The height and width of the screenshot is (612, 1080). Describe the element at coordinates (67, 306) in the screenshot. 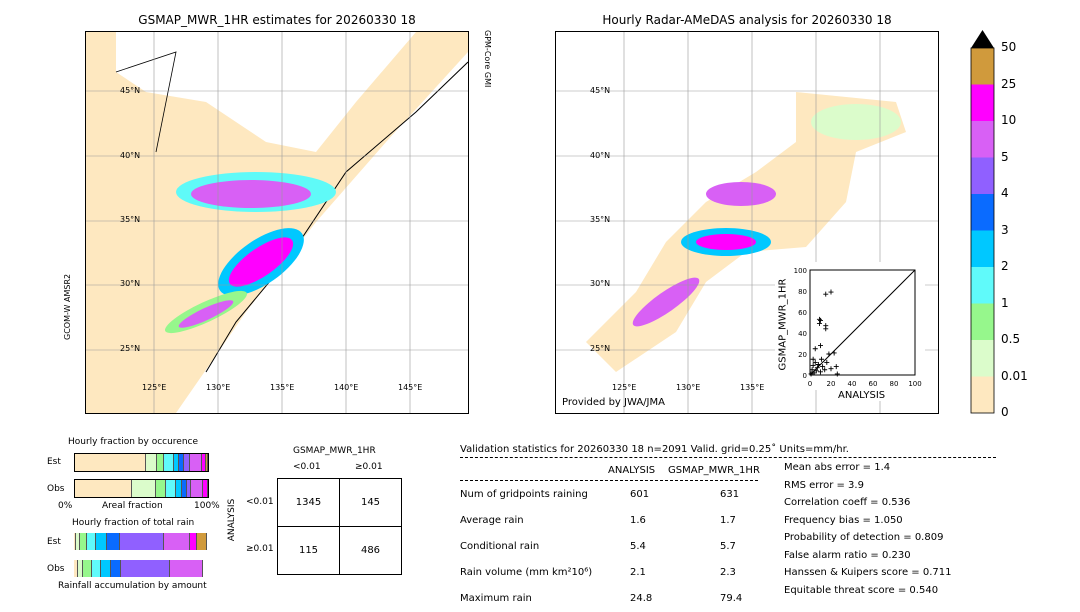

I see `sensor-label-left: GCOM-W AMSR2` at that location.